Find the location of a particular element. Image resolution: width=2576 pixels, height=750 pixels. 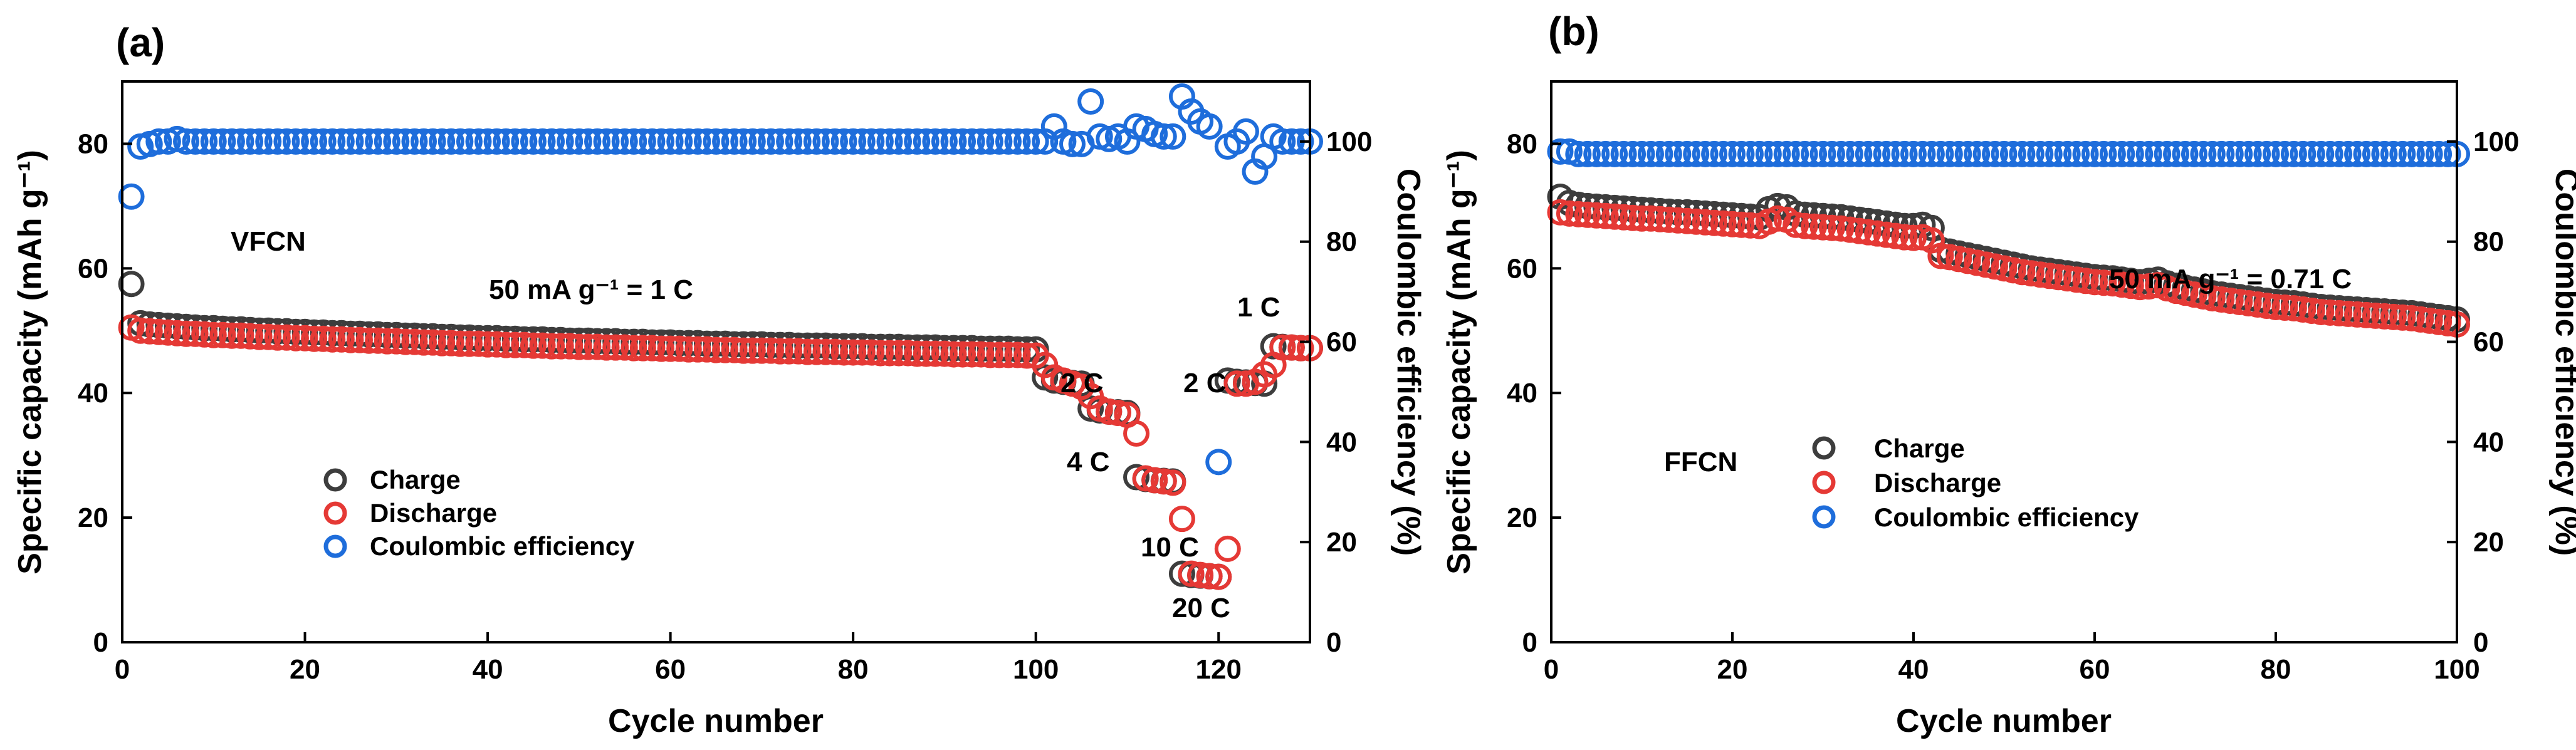

panel-a-charge-point is located at coordinates (131, 284).